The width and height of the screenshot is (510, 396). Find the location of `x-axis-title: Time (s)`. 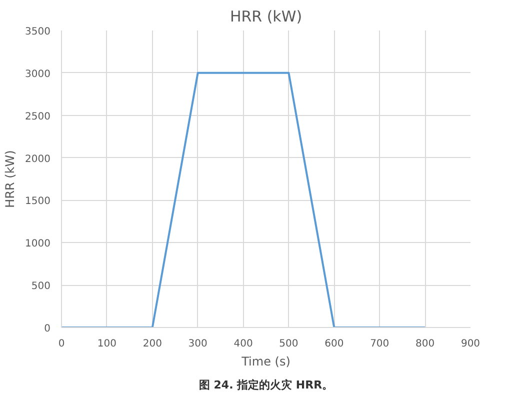

x-axis-title: Time (s) is located at coordinates (265, 361).